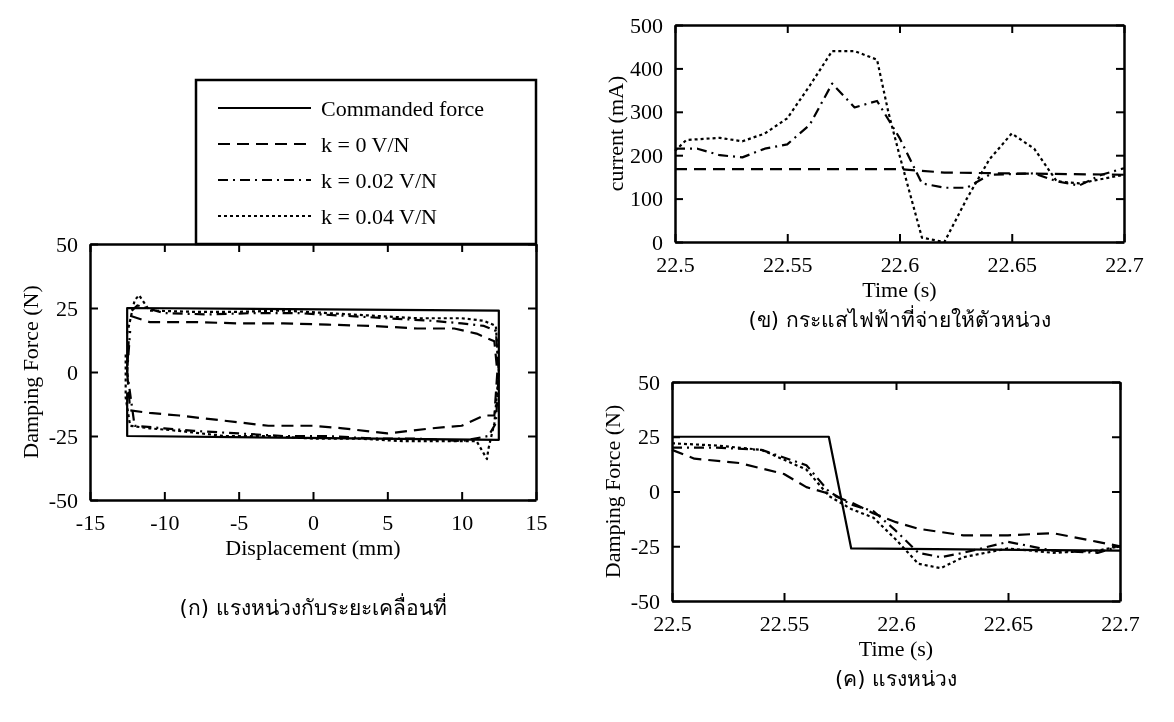 Image resolution: width=1174 pixels, height=722 pixels. I want to click on x-tick-label: -15, so click(90, 522).